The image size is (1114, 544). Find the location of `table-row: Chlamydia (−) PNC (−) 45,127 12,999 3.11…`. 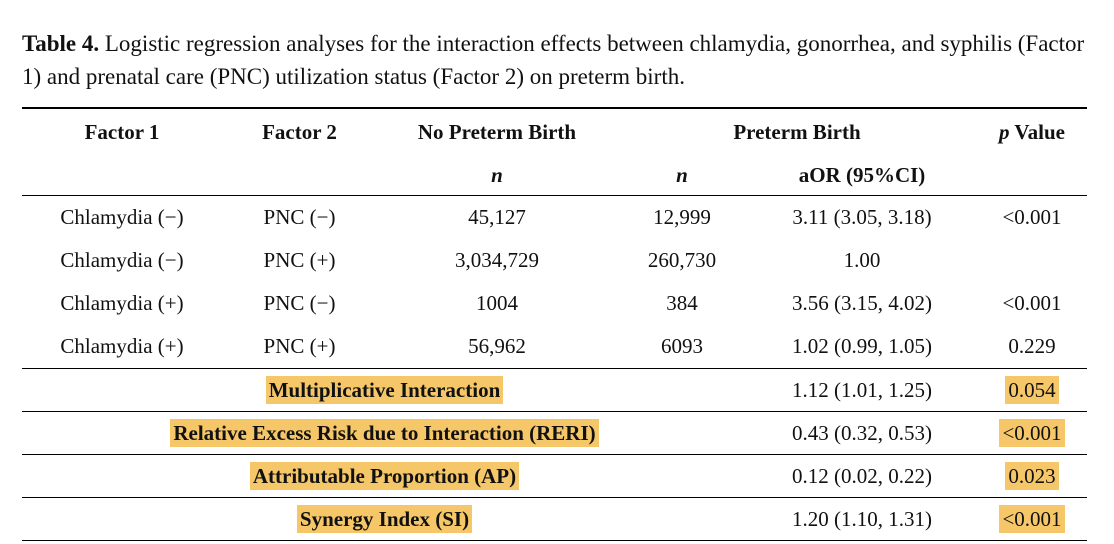

table-row: Chlamydia (−) PNC (−) 45,127 12,999 3.11… is located at coordinates (554, 218).